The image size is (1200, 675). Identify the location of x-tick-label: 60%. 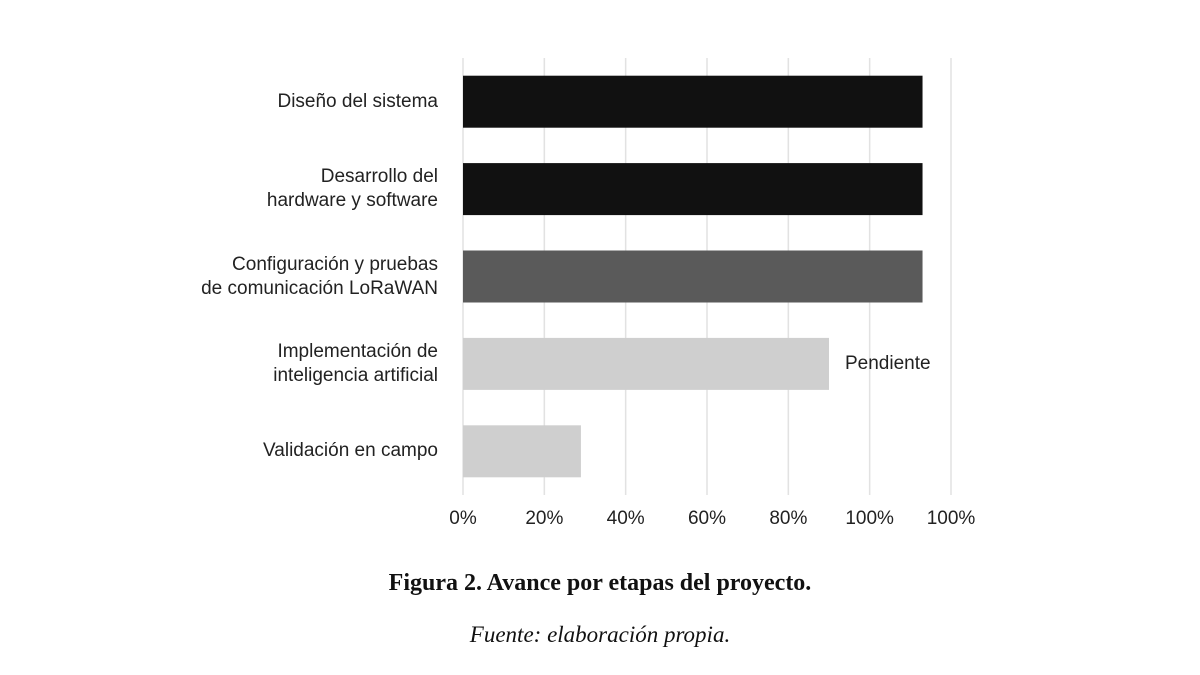
(707, 518).